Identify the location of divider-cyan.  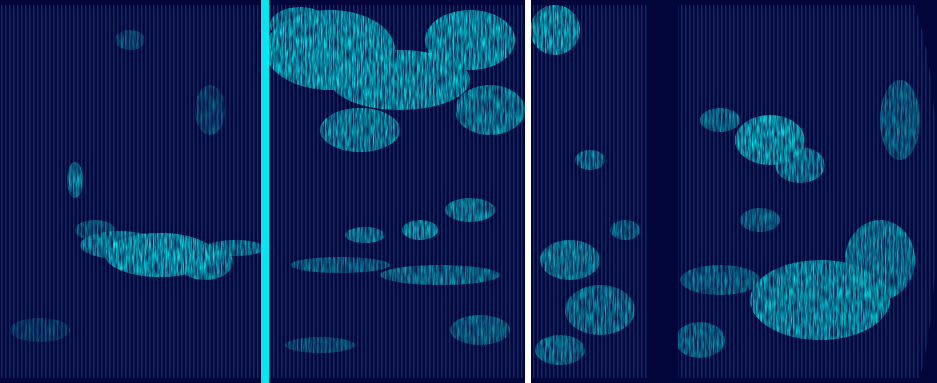
(265, 191).